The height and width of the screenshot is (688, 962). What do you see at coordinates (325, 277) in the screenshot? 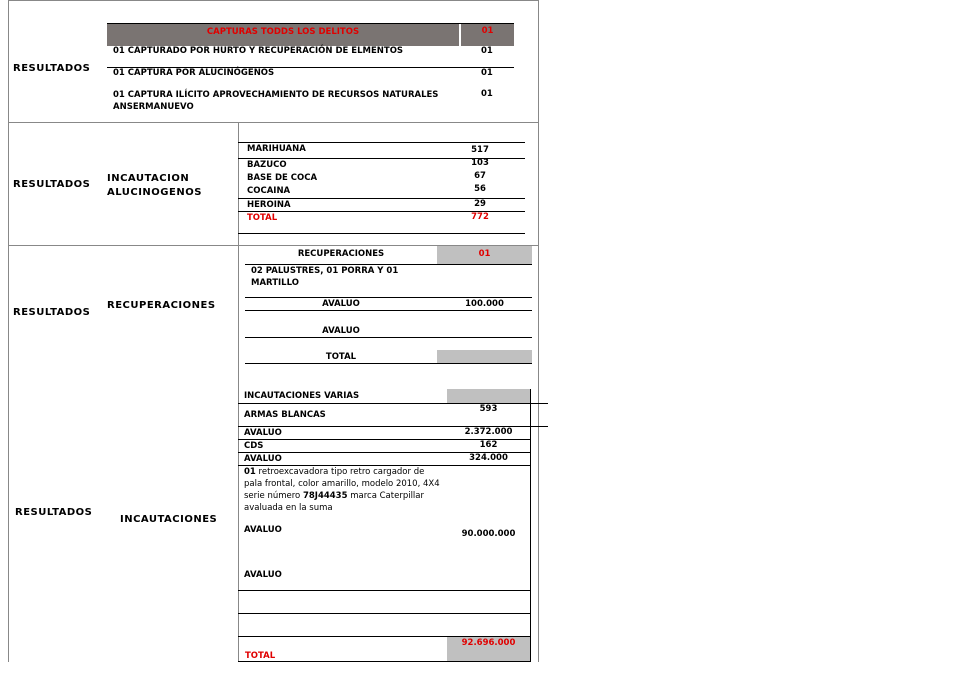
I see `recovered-items: 02 PALUSTRES, 01 PORRA Y 01 MARTILLO` at bounding box center [325, 277].